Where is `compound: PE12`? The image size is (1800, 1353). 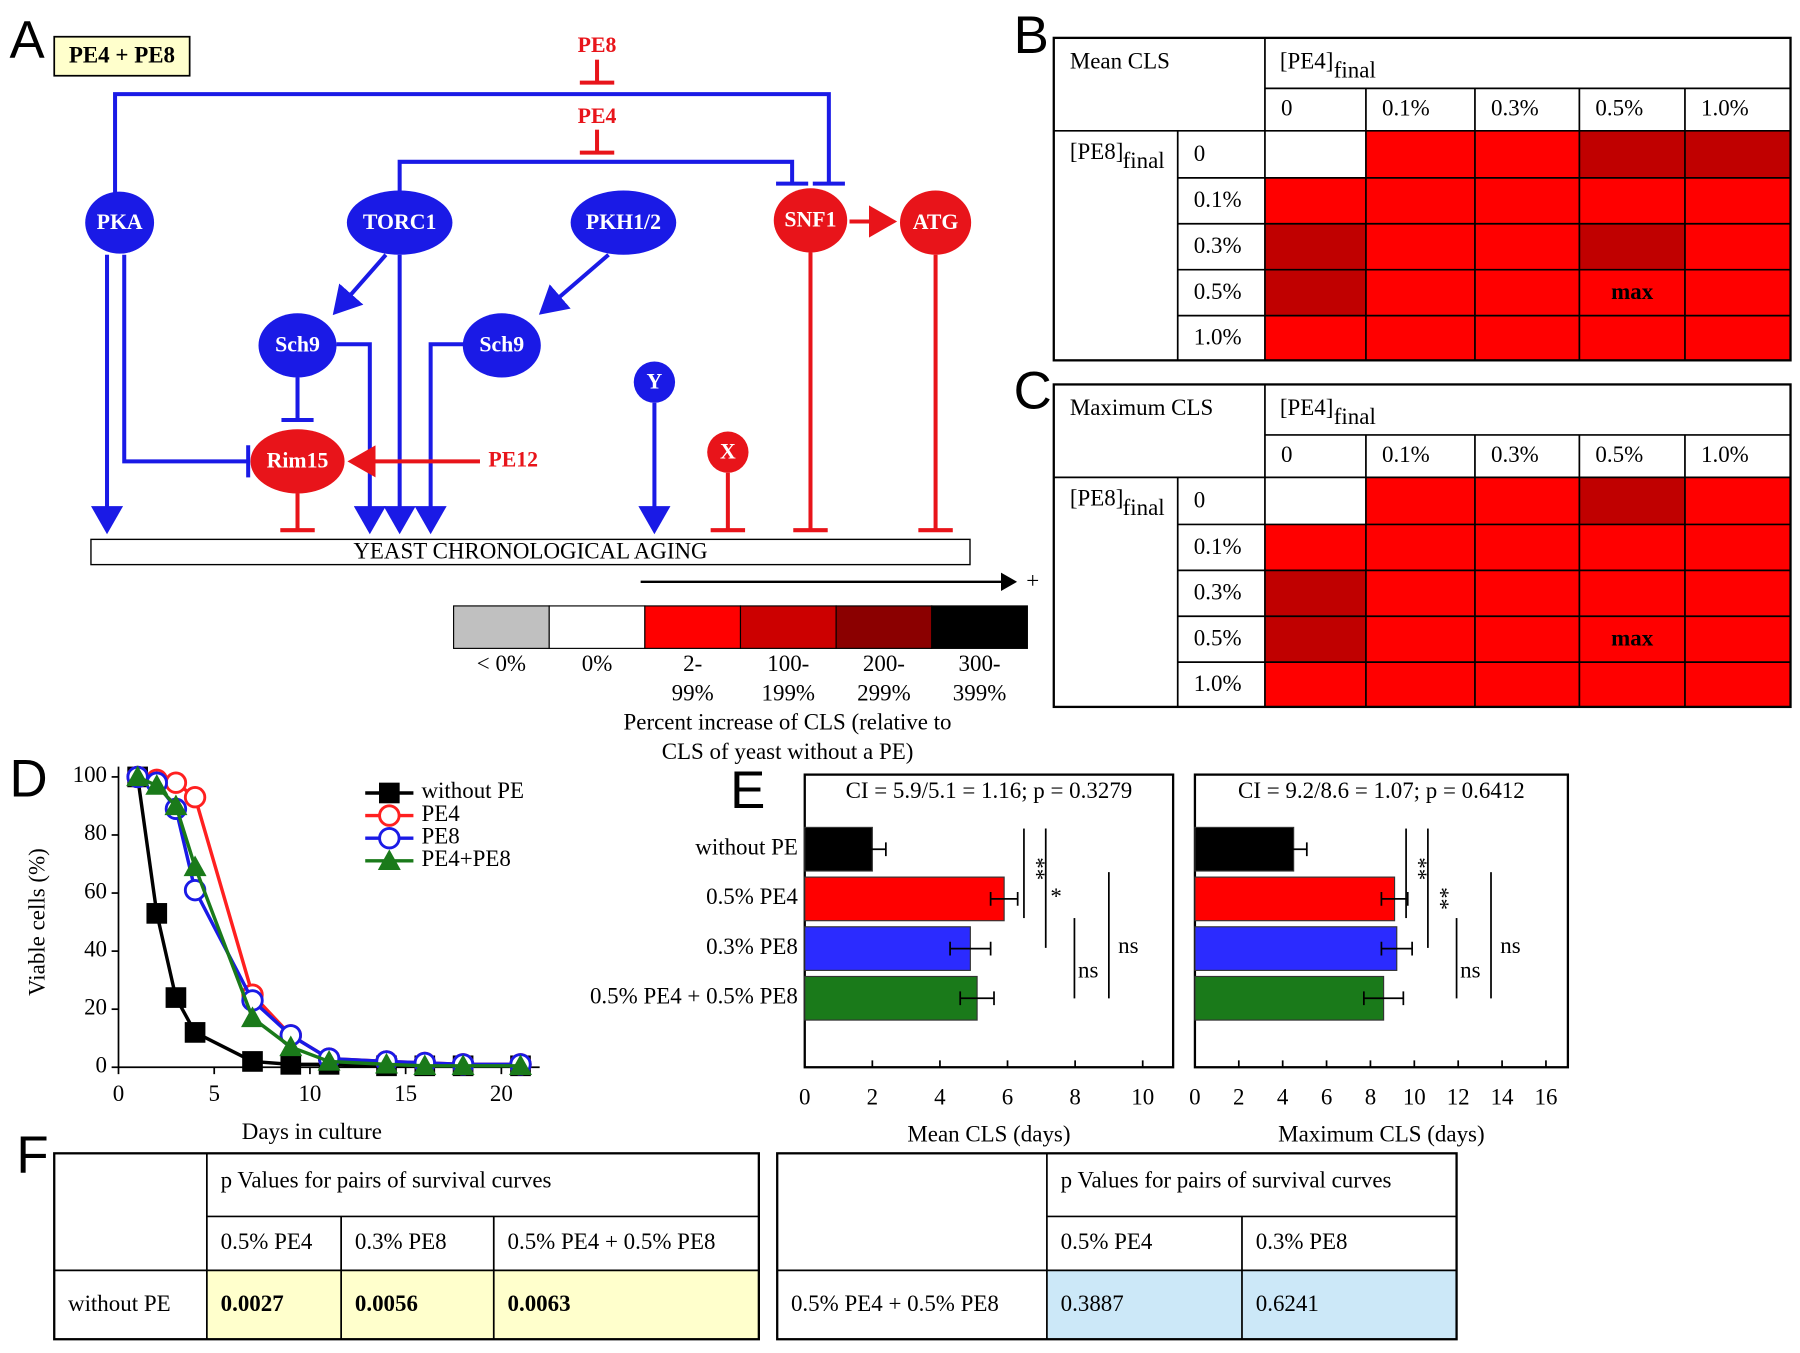
compound: PE12 is located at coordinates (513, 459).